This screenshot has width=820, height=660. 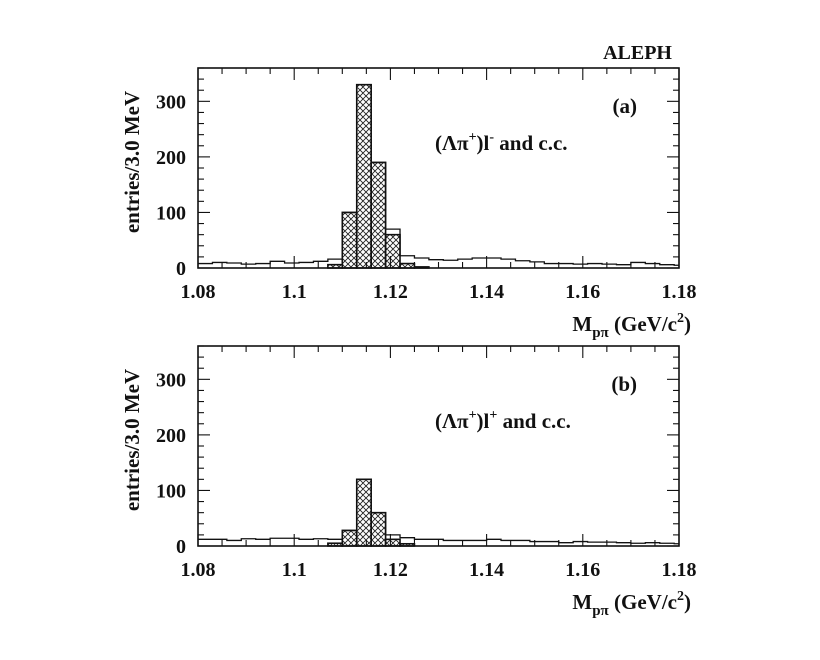 I want to click on panel-label: (b), so click(x=624, y=384).